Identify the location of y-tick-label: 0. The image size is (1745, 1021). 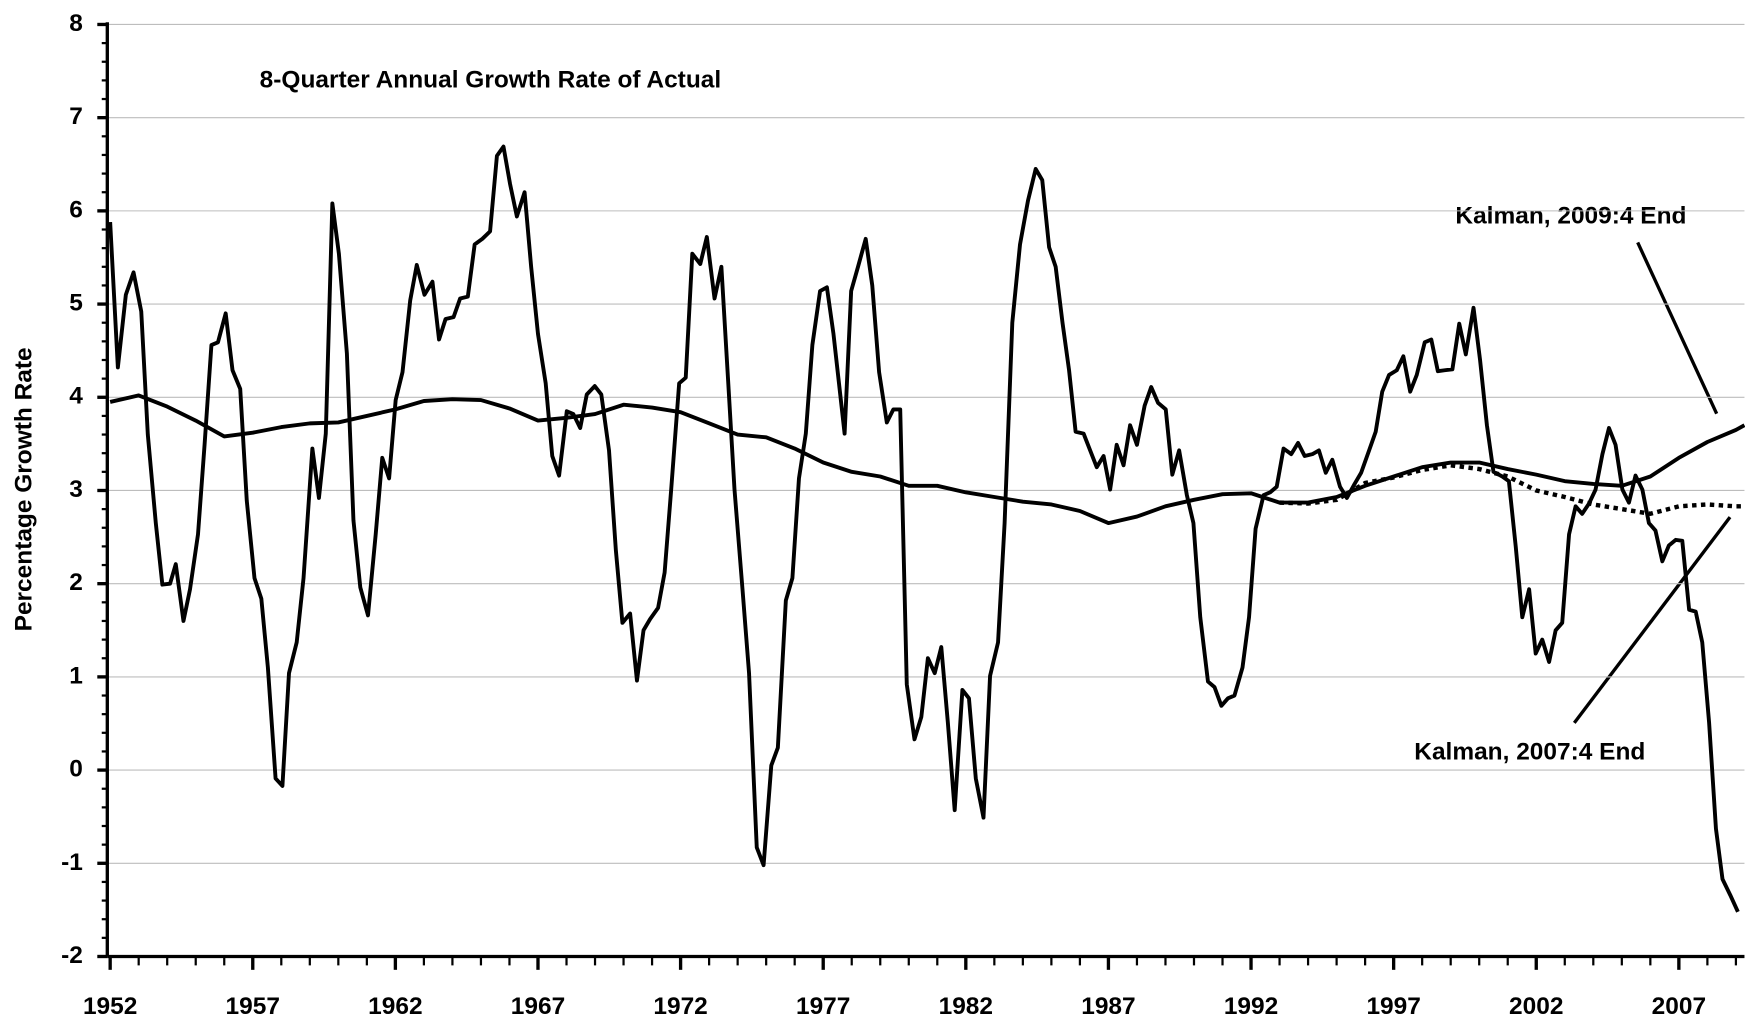
(76, 769).